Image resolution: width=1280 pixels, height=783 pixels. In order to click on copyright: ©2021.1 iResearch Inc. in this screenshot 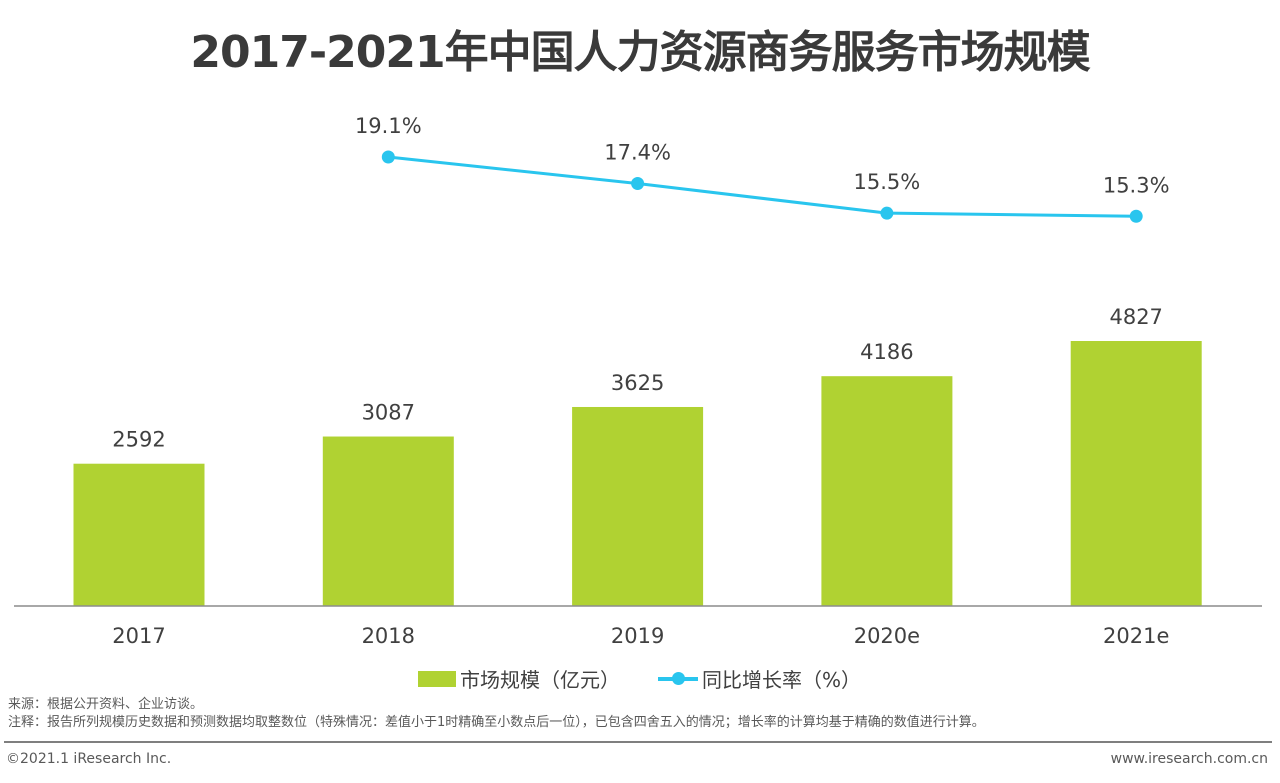, I will do `click(89, 759)`.